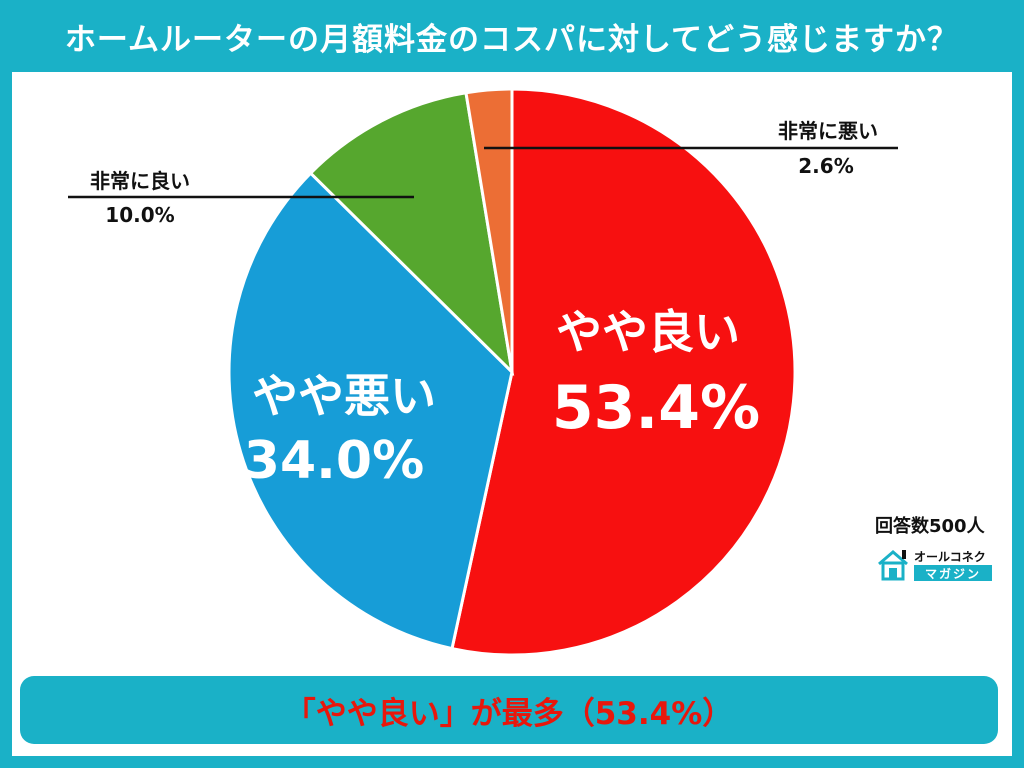  I want to click on brand-logo: オールコネクト マガジン, so click(936, 566).